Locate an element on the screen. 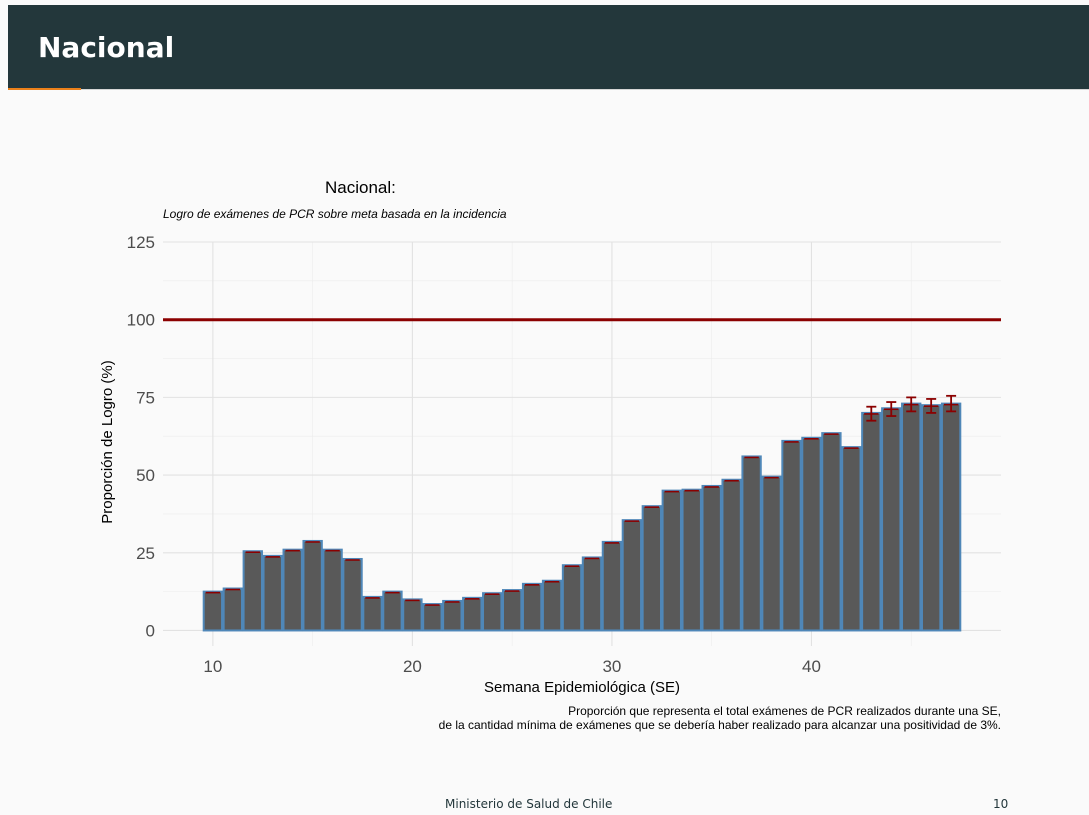 Image resolution: width=1089 pixels, height=815 pixels. y-axis-label: Proporción de Logro (%) is located at coordinates (107, 441).